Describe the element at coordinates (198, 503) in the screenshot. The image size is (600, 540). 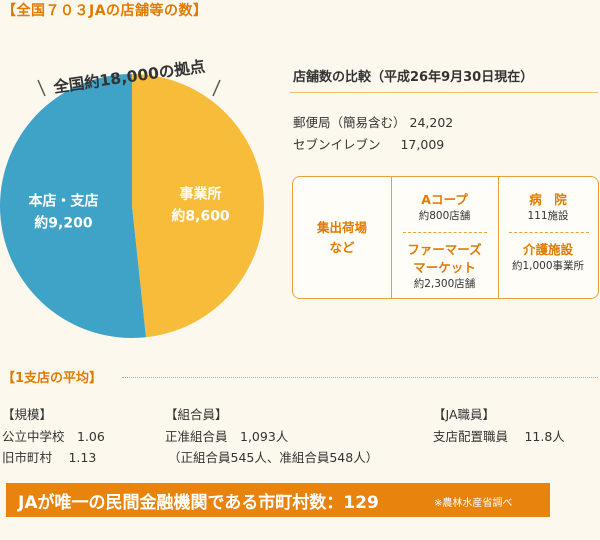
I see `banner-text: JAが唯一の民間金融機関である市町村数：129` at that location.